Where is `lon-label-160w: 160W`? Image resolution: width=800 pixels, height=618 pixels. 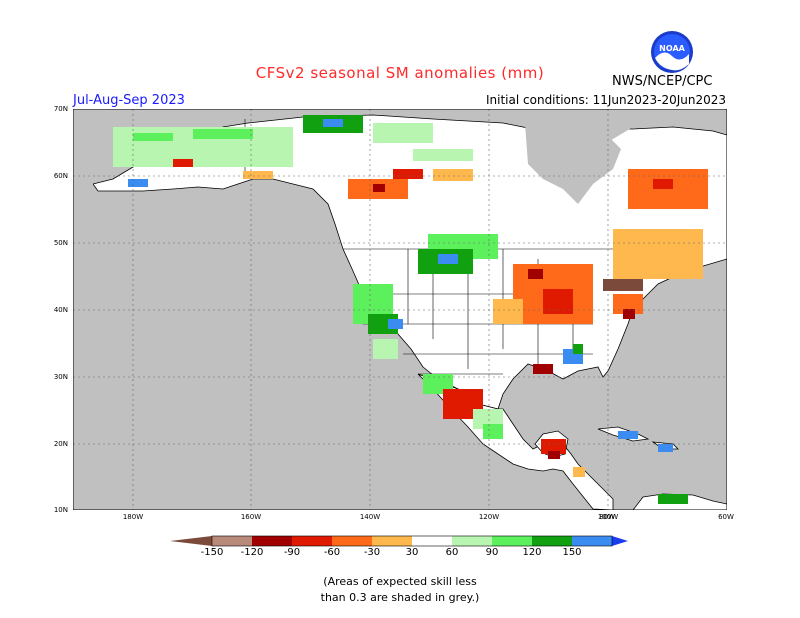
lon-label-160w: 160W is located at coordinates (251, 517).